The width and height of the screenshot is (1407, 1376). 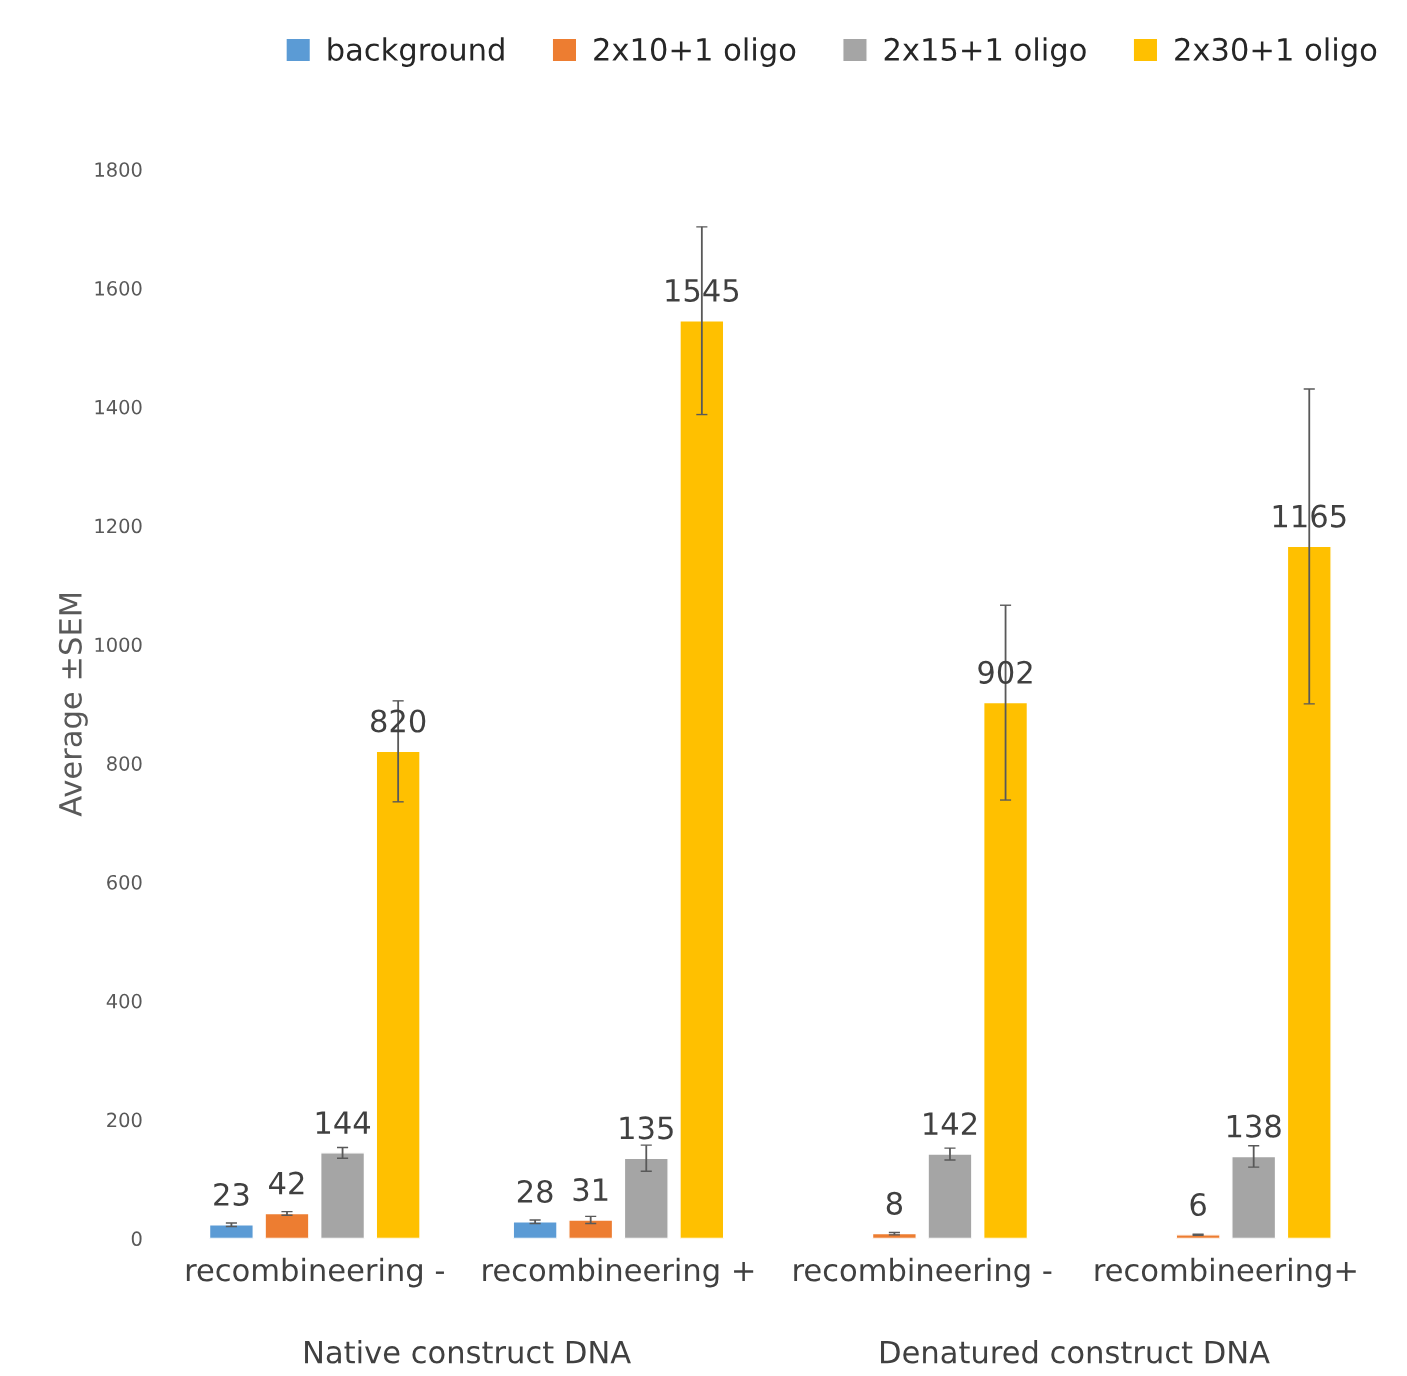 What do you see at coordinates (124, 882) in the screenshot?
I see `y-tick-label: 600` at bounding box center [124, 882].